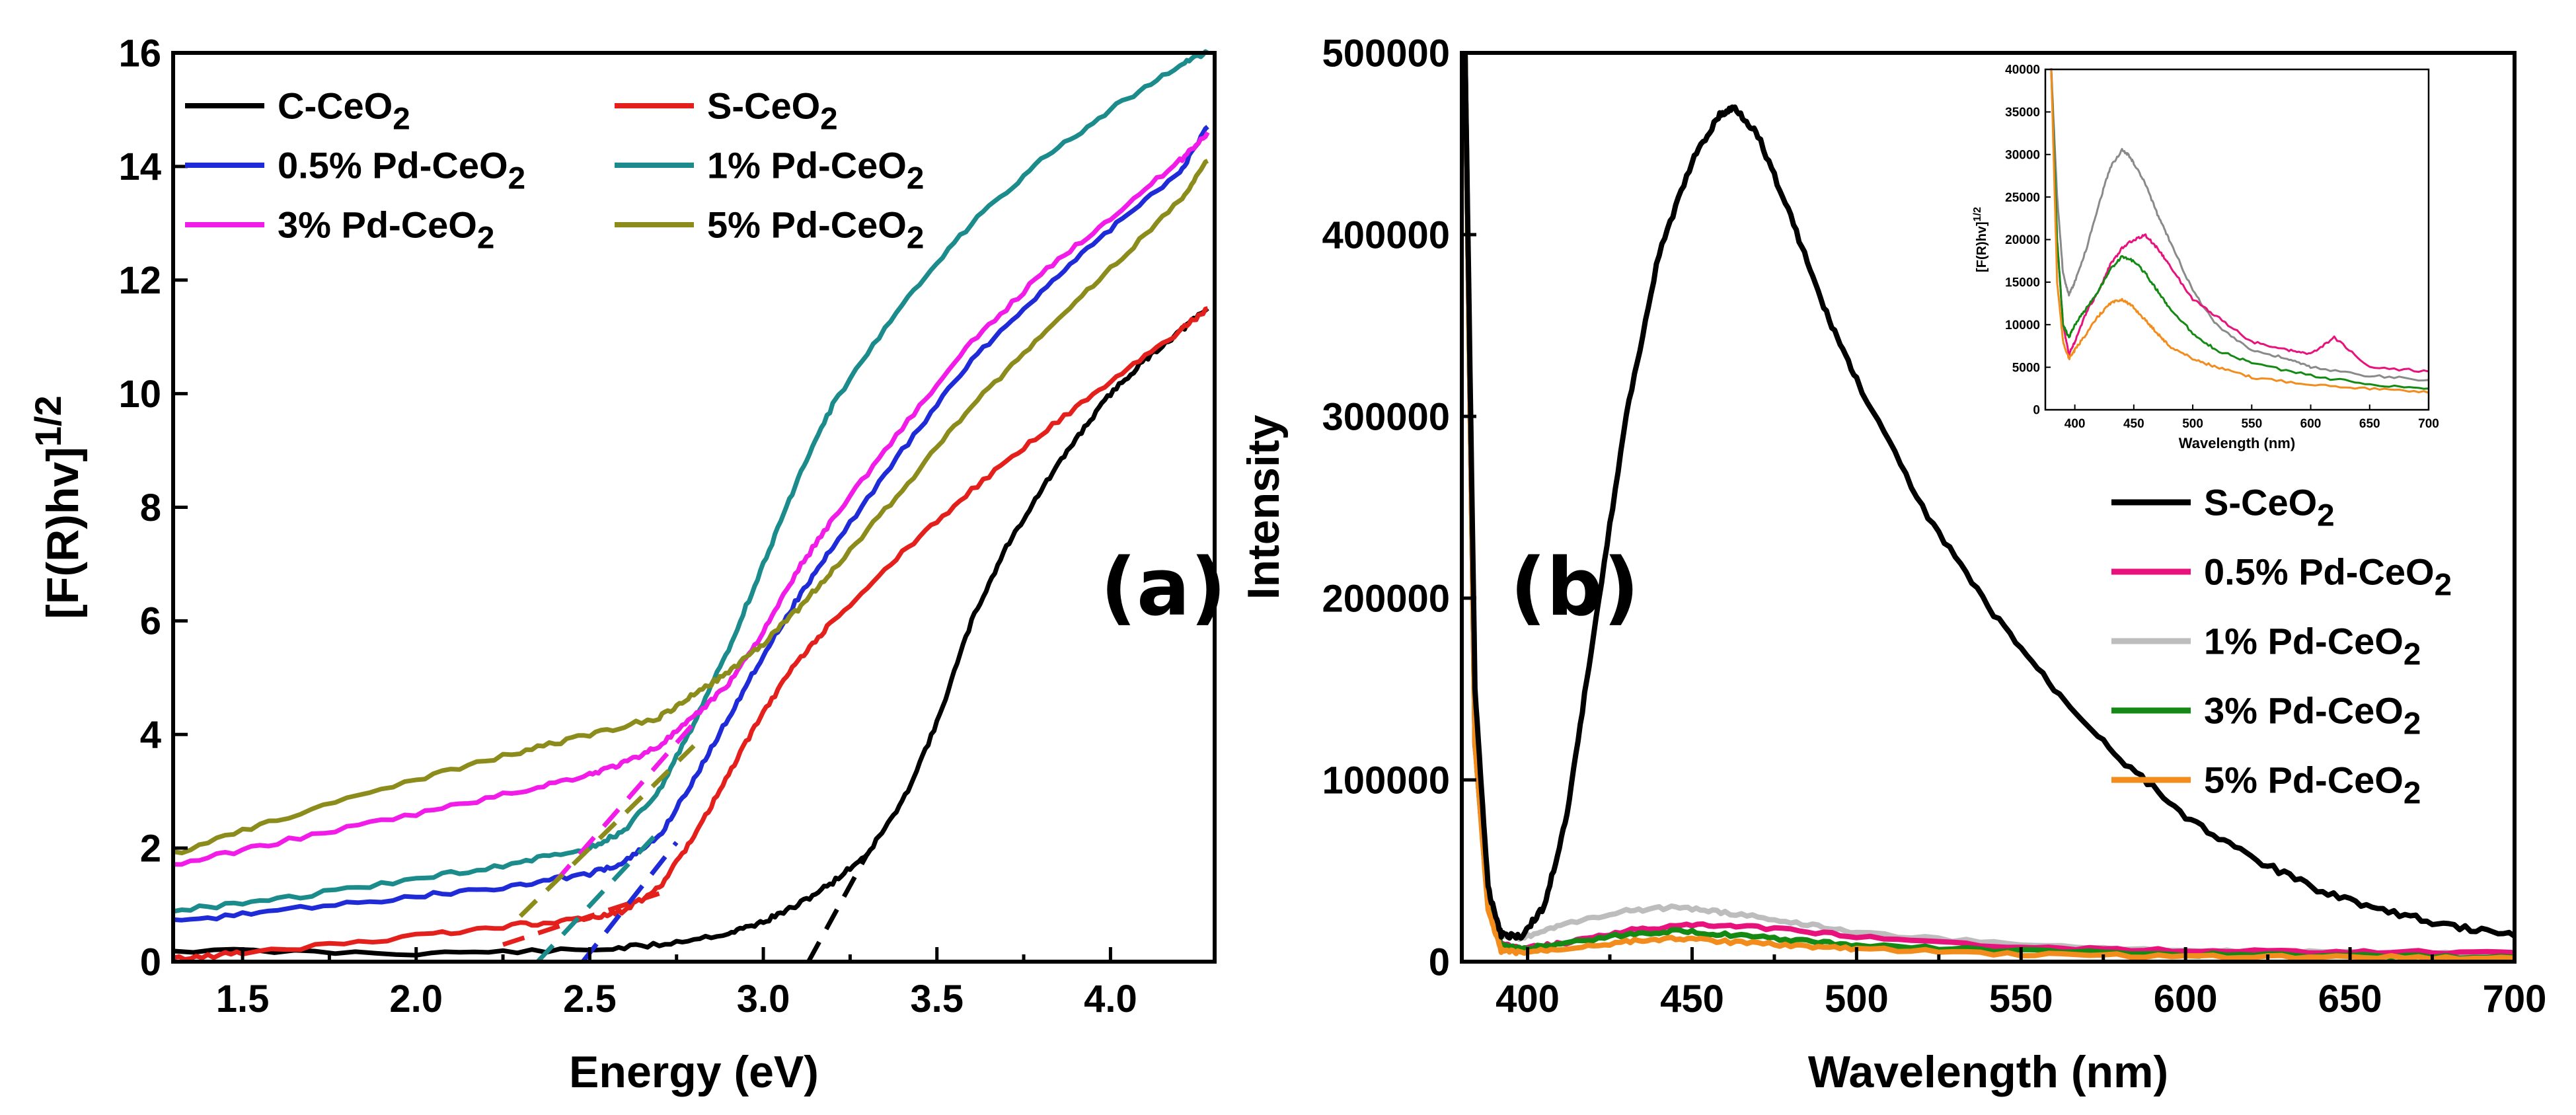 The height and width of the screenshot is (1115, 2576). I want to click on panel-b-legend-label: 1% Pd-CeO2, so click(2313, 646).